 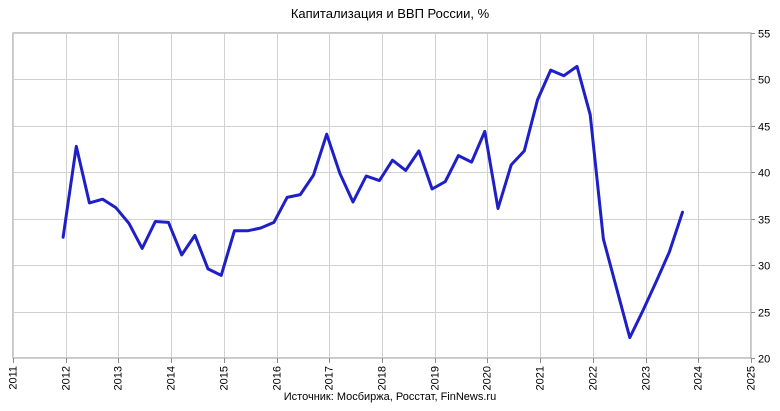 What do you see at coordinates (698, 378) in the screenshot?
I see `x-tick-label: 2024` at bounding box center [698, 378].